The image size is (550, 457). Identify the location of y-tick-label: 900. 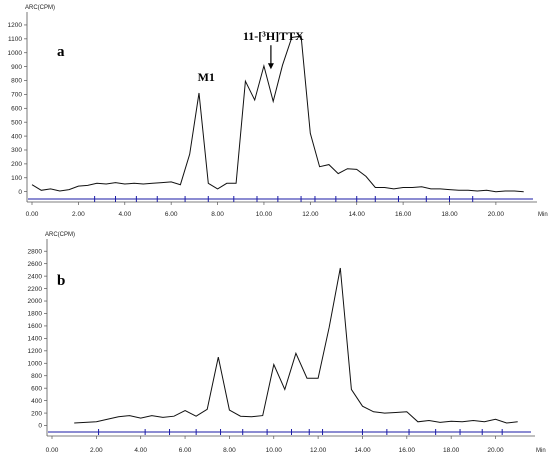
(16, 67).